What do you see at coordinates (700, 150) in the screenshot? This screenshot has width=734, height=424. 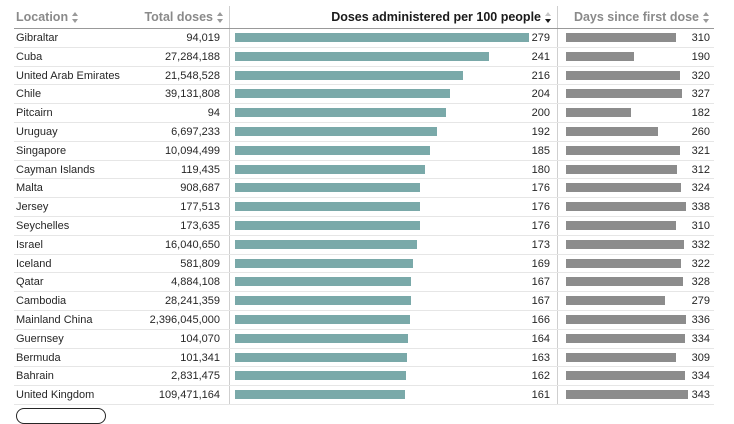 I see `days-since-value: 321` at bounding box center [700, 150].